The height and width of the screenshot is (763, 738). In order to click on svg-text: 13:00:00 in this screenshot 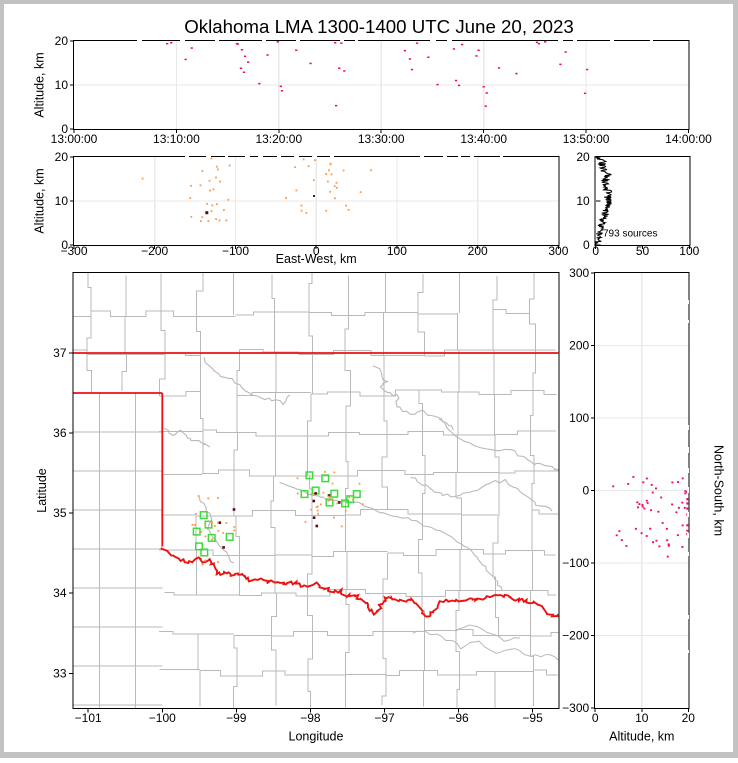, I will do `click(74, 139)`.